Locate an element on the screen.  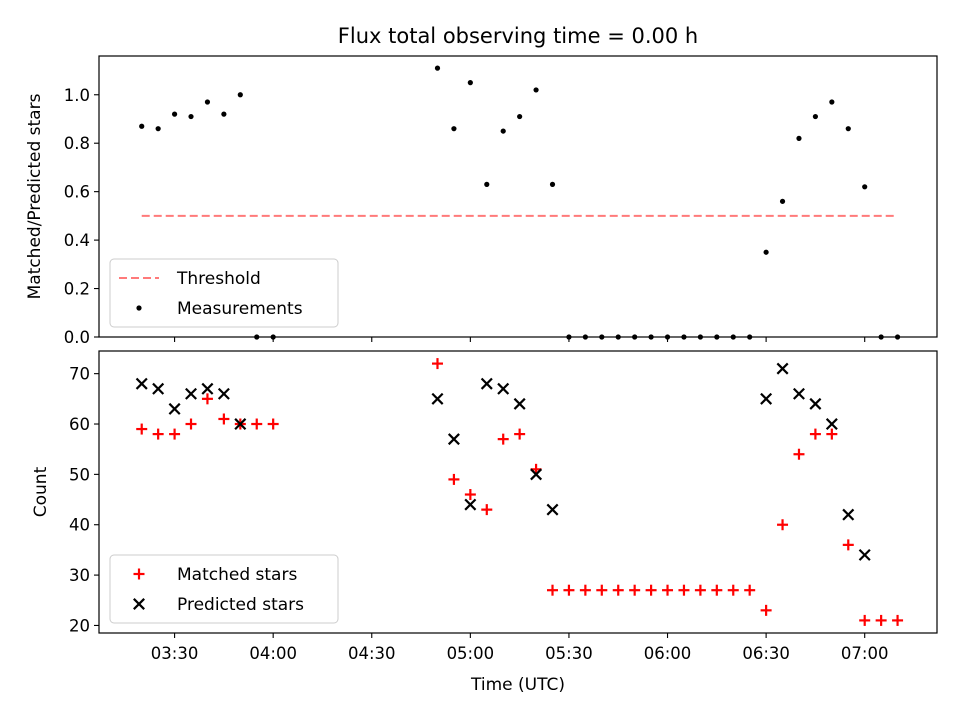
y-tick-label: 30 is located at coordinates (79, 575).